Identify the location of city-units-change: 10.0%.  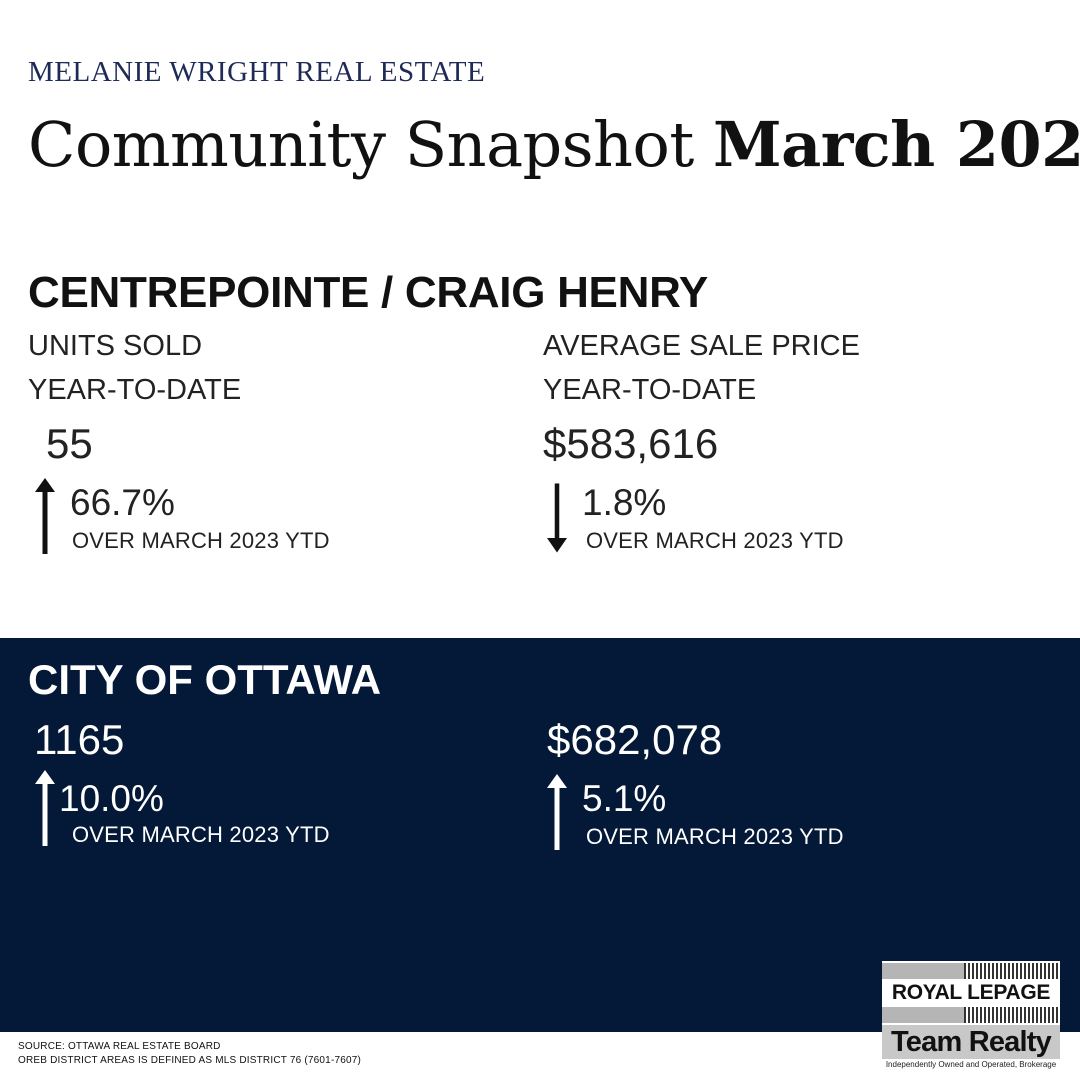
(111, 798).